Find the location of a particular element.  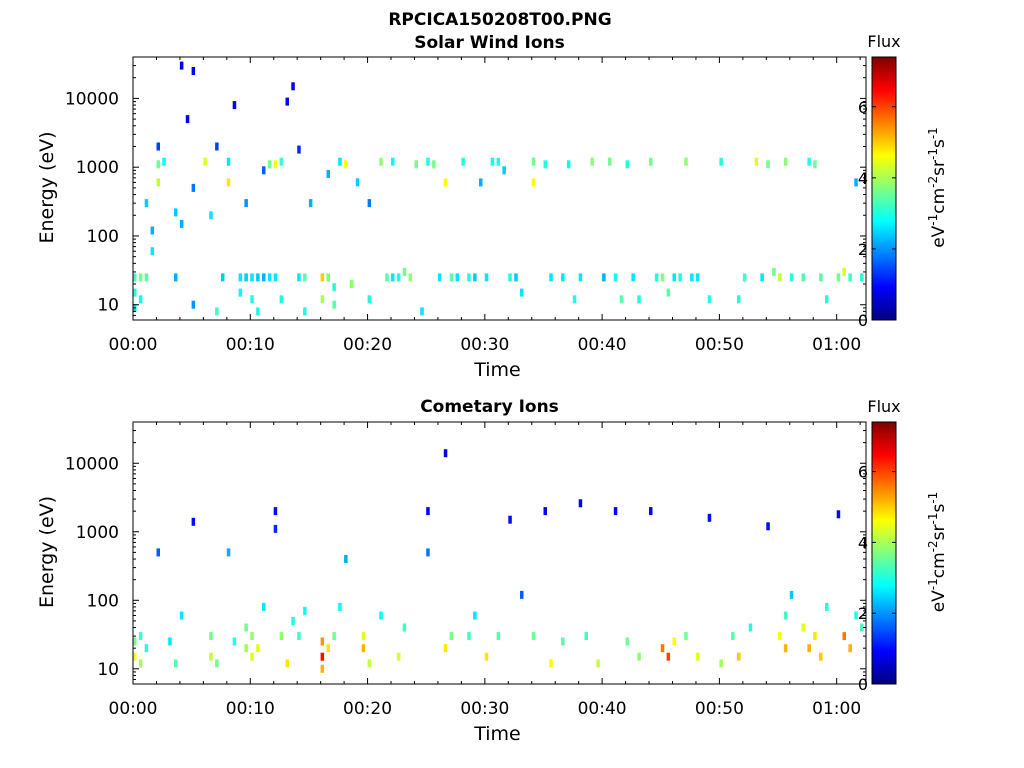

panel-title: Cometary Ions is located at coordinates (489, 407).